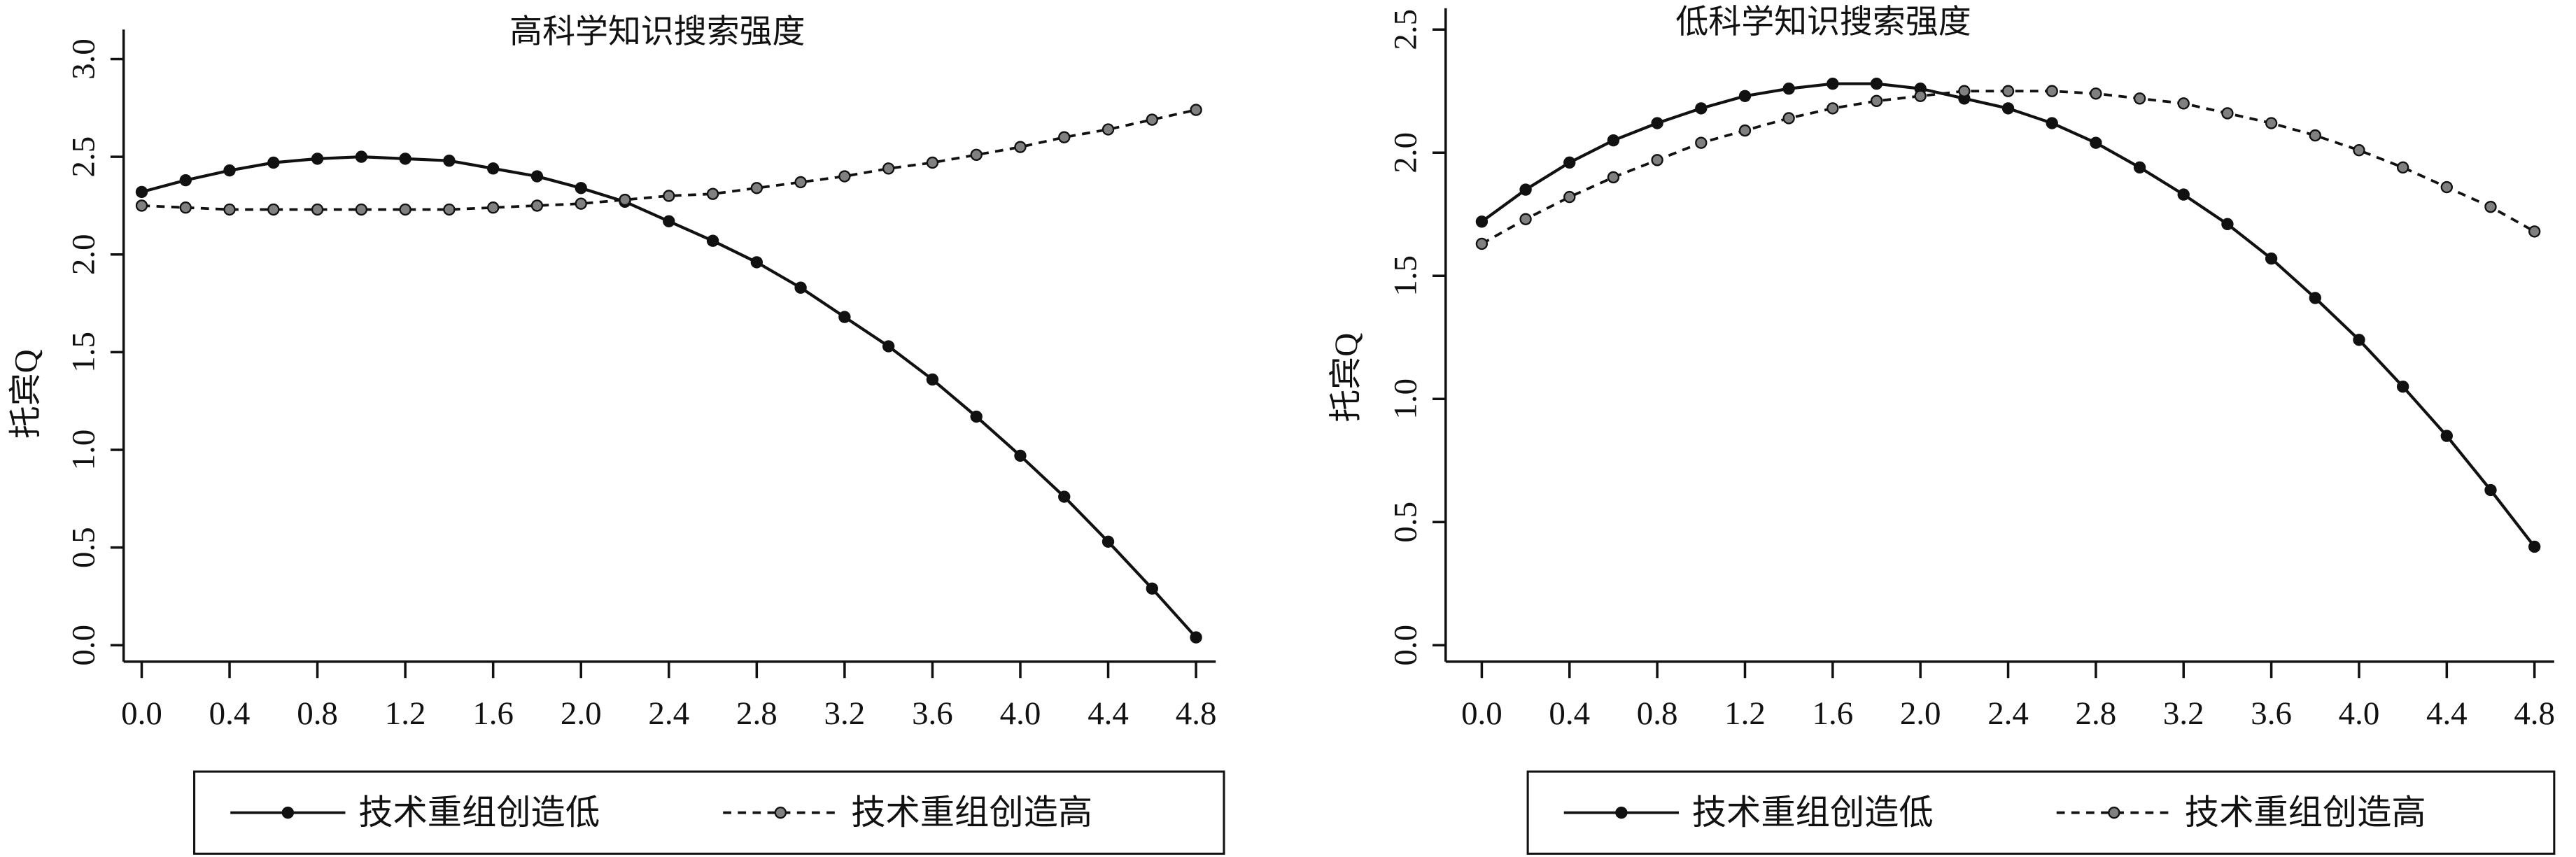 The height and width of the screenshot is (857, 2576). What do you see at coordinates (1481, 713) in the screenshot?
I see `x-tick-label: 0.0` at bounding box center [1481, 713].